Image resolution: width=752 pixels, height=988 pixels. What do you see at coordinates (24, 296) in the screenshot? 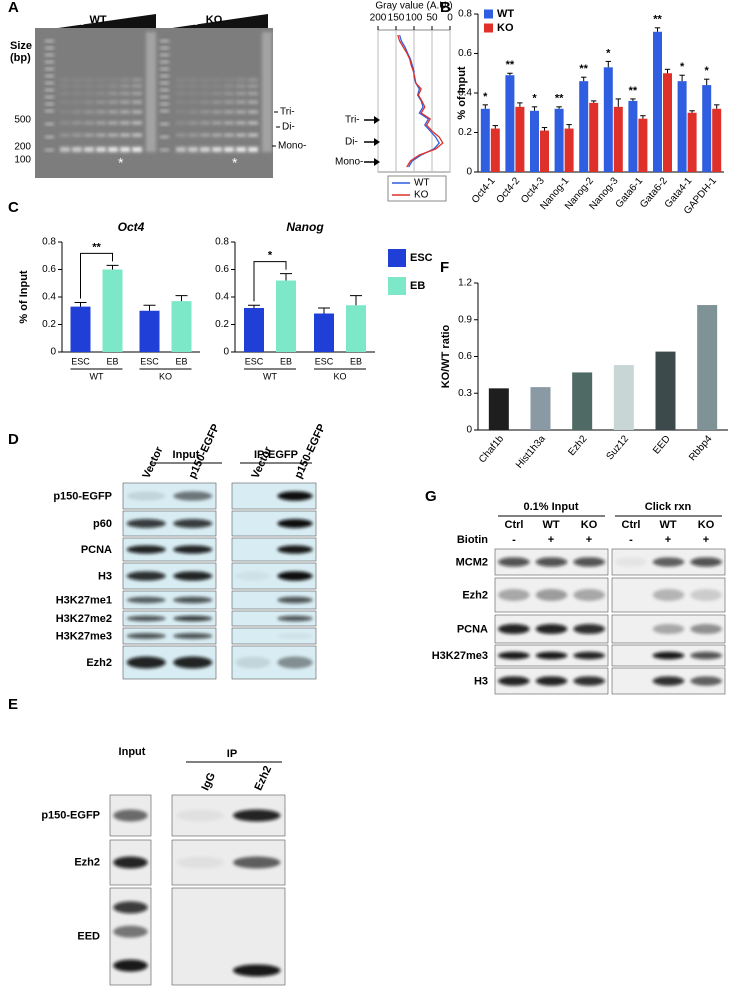
I see `y-axis-label: % of Input` at bounding box center [24, 296].